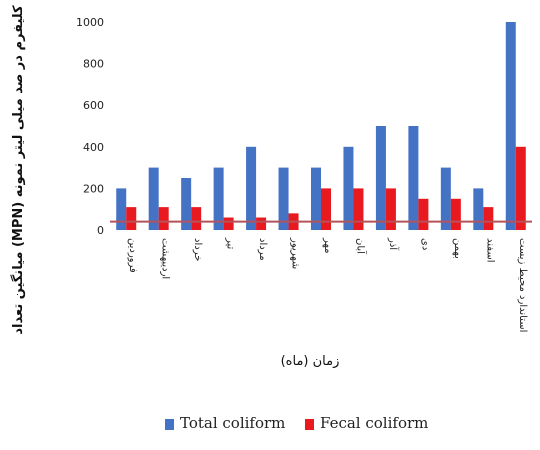  Describe the element at coordinates (457, 248) in the screenshot. I see `category-label: بهمن` at that location.